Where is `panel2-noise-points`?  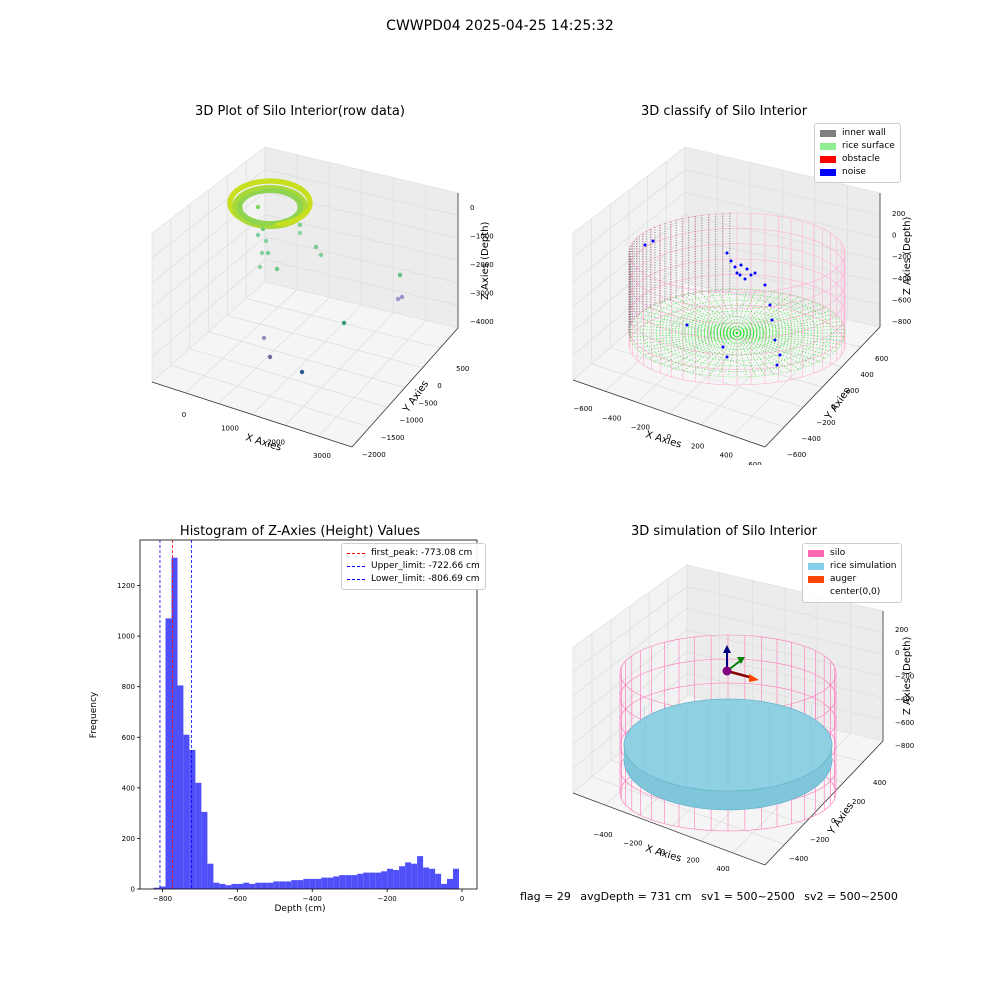
panel2-noise-points is located at coordinates (712, 303).